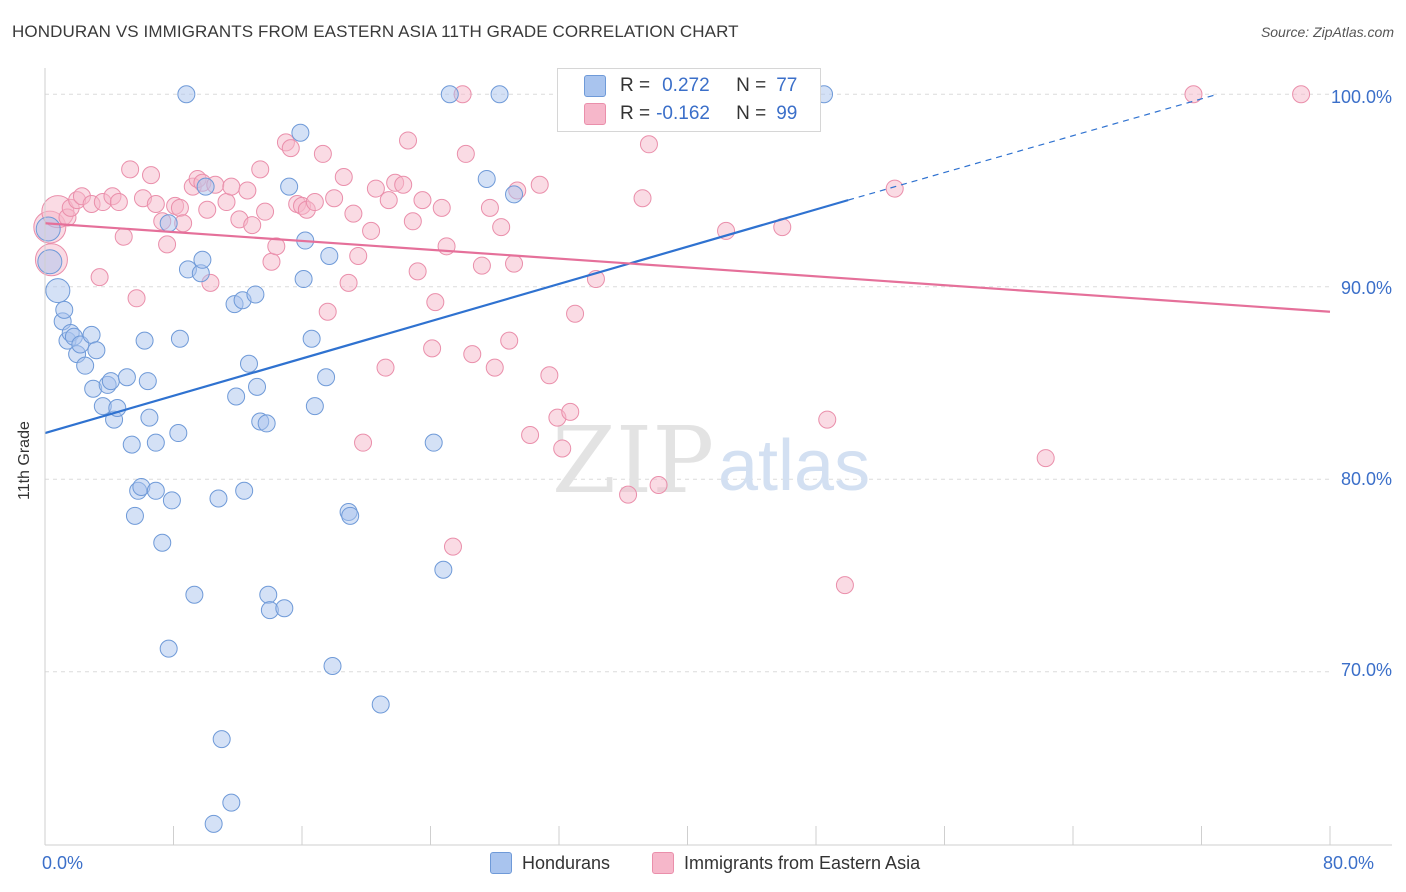  What do you see at coordinates (751, 85) in the screenshot?
I see `legend-n-label: N =` at bounding box center [751, 85].